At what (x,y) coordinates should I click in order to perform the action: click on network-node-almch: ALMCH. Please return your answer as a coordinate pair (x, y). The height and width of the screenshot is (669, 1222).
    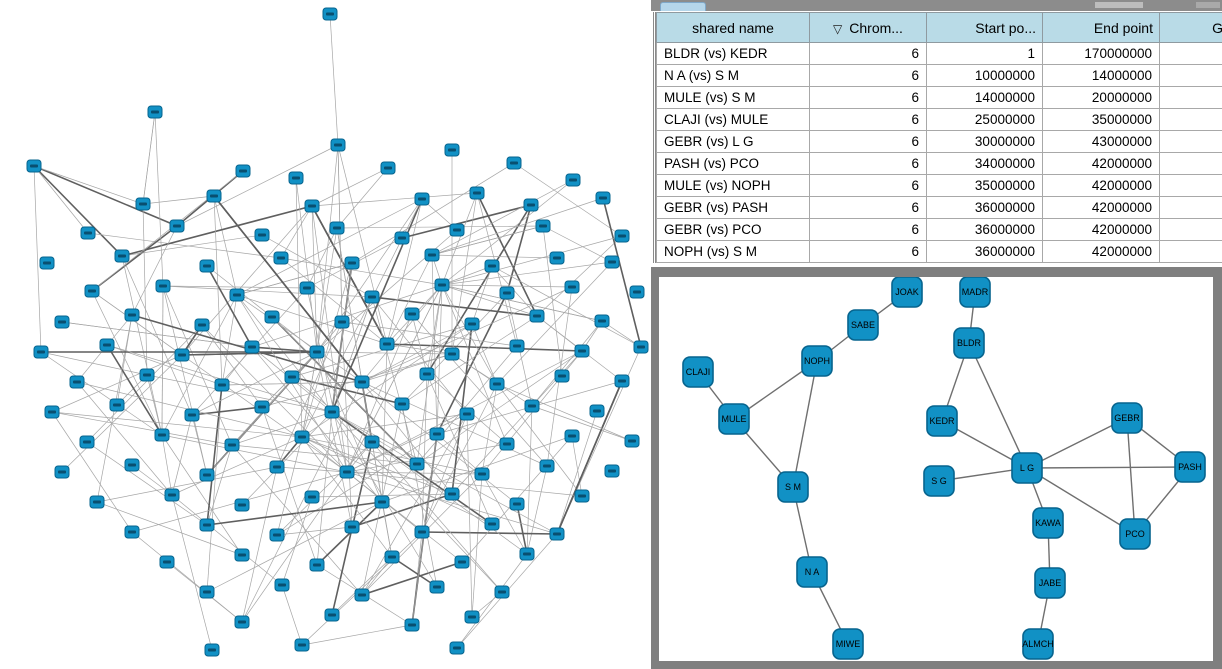
    Looking at the image, I should click on (1038, 644).